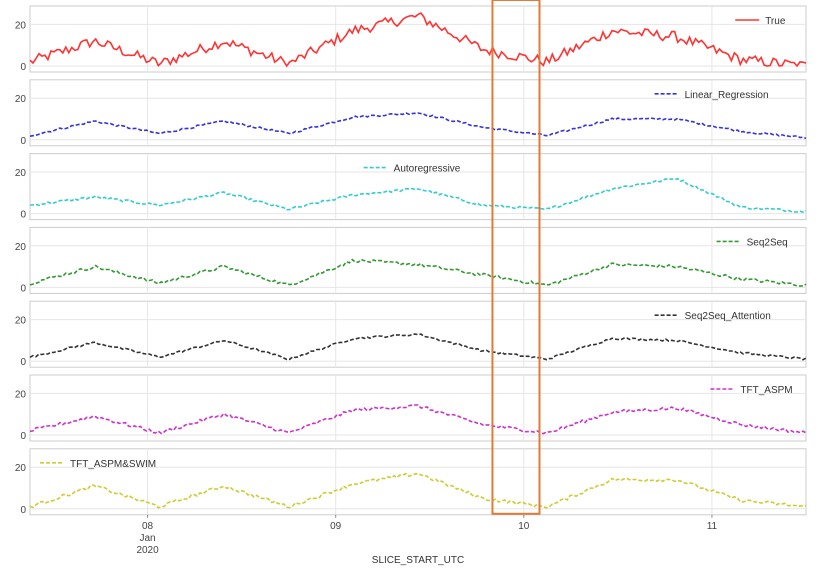  Describe the element at coordinates (23, 436) in the screenshot. I see `panel-6-ytick-label: 0` at that location.